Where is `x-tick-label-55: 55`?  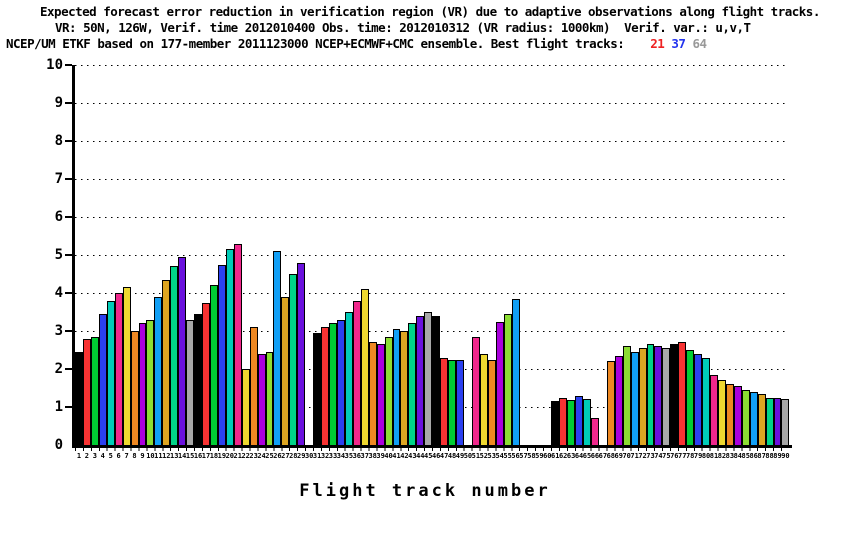
x-tick-label-55: 55 is located at coordinates (507, 456).